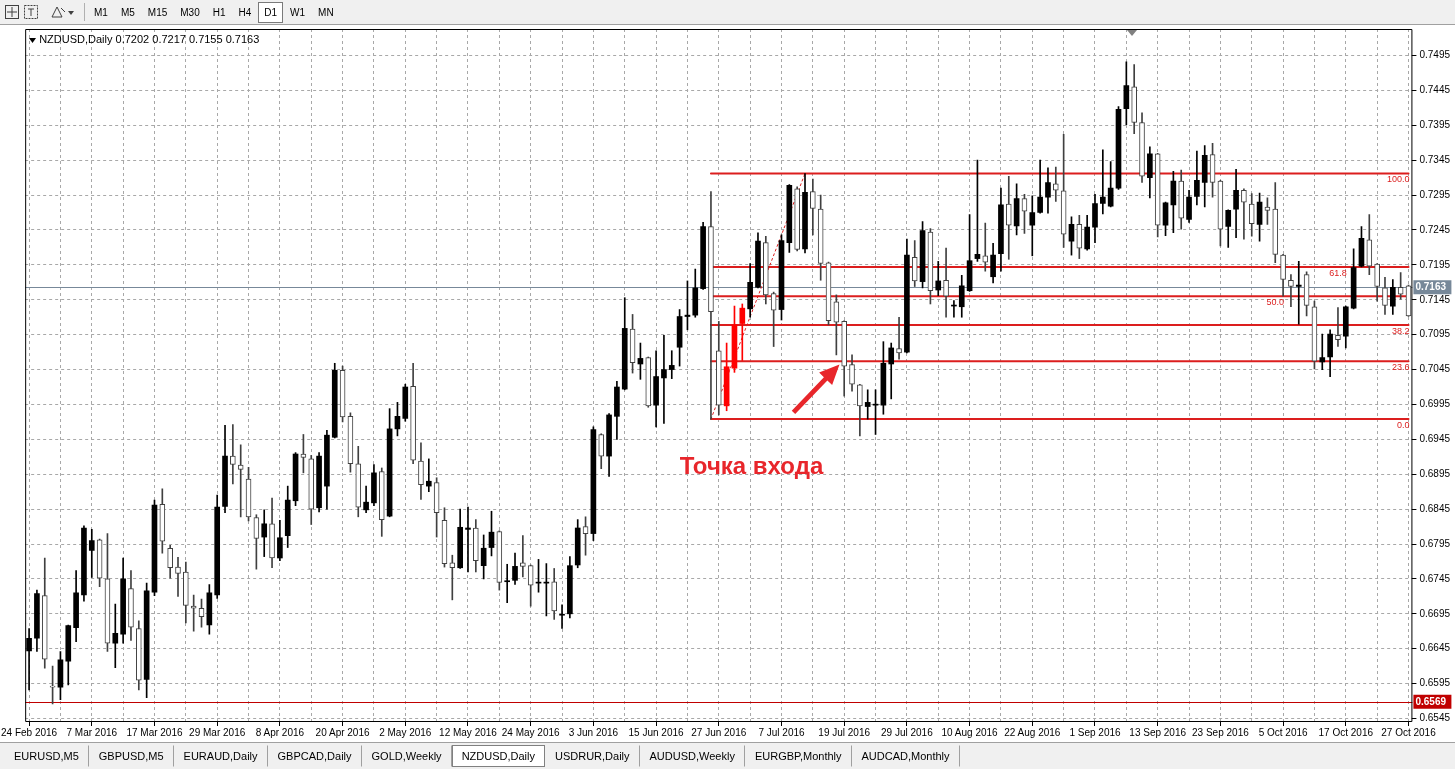 Image resolution: width=1455 pixels, height=769 pixels. What do you see at coordinates (1398, 179) in the screenshot?
I see `series-label: 100.0` at bounding box center [1398, 179].